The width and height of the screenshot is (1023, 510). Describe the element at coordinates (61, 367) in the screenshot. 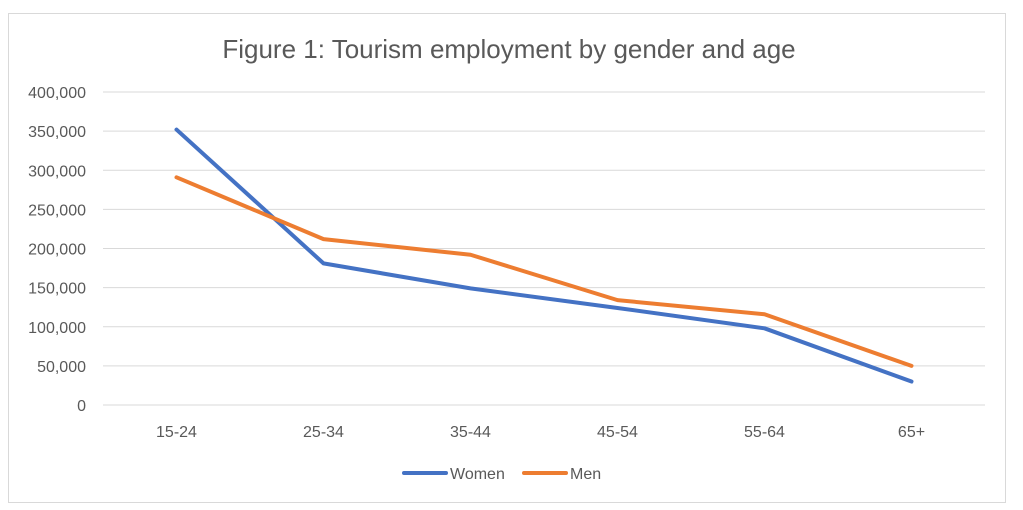

I see `y-tick-label: 50,000` at that location.